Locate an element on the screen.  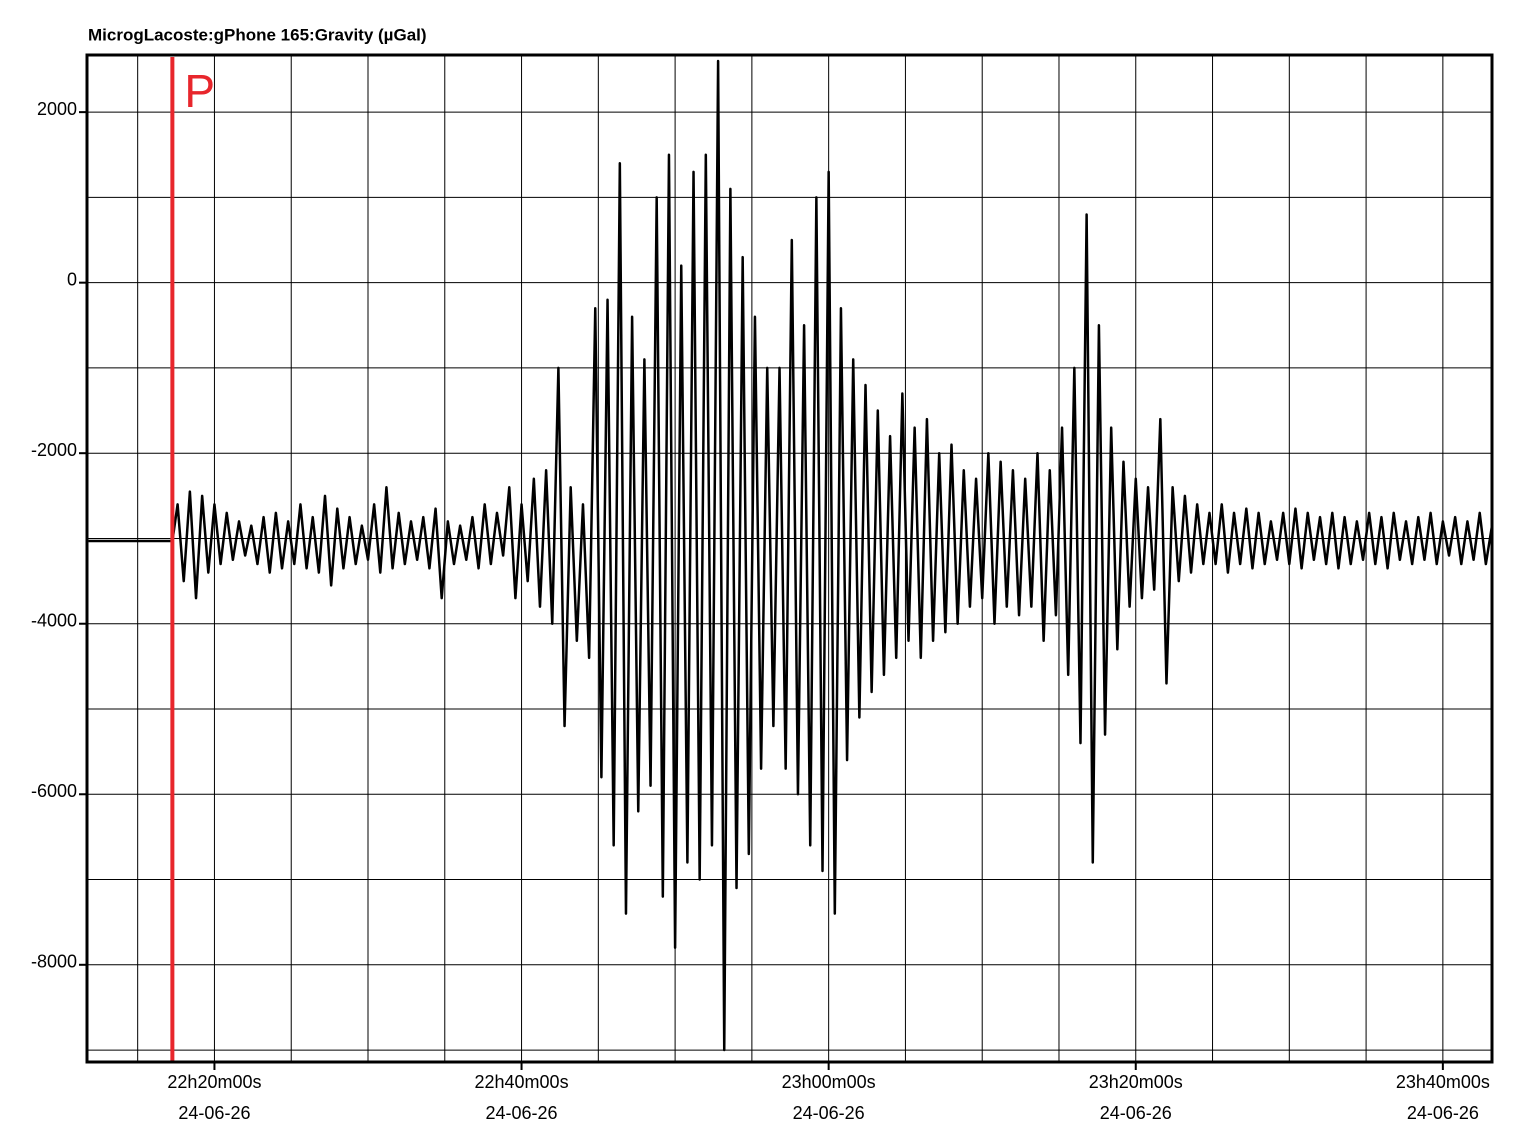
y-tick-label: -8000 is located at coordinates (54, 962).